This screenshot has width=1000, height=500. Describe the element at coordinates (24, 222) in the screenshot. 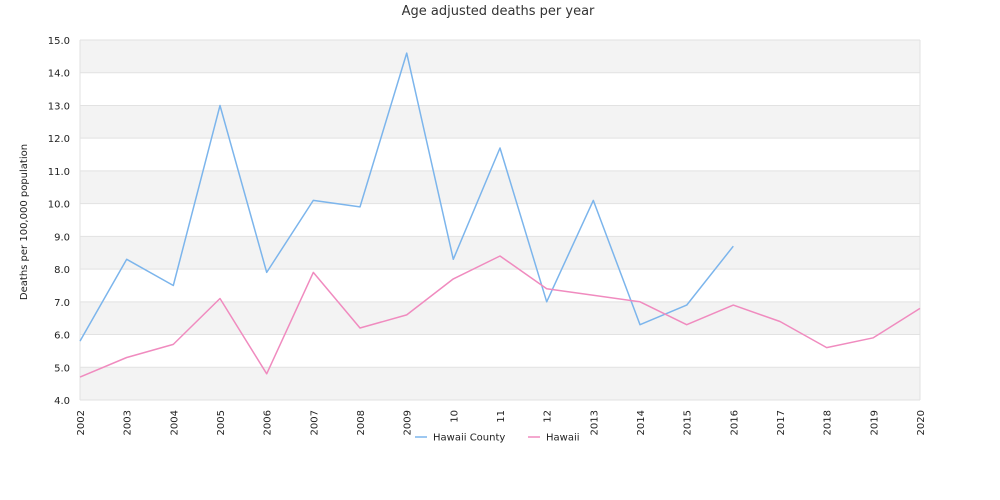

I see `y-axis-label: Deaths per 100,000 population` at that location.